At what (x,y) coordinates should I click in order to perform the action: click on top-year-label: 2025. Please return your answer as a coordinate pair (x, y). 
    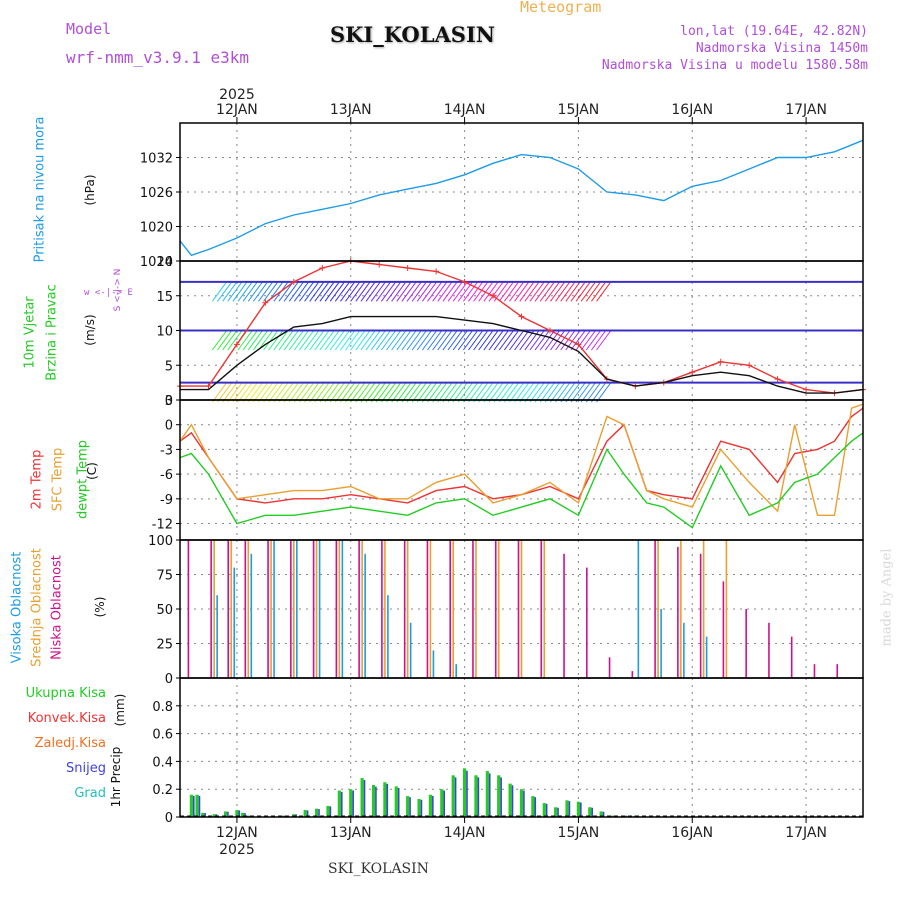
    Looking at the image, I should click on (237, 95).